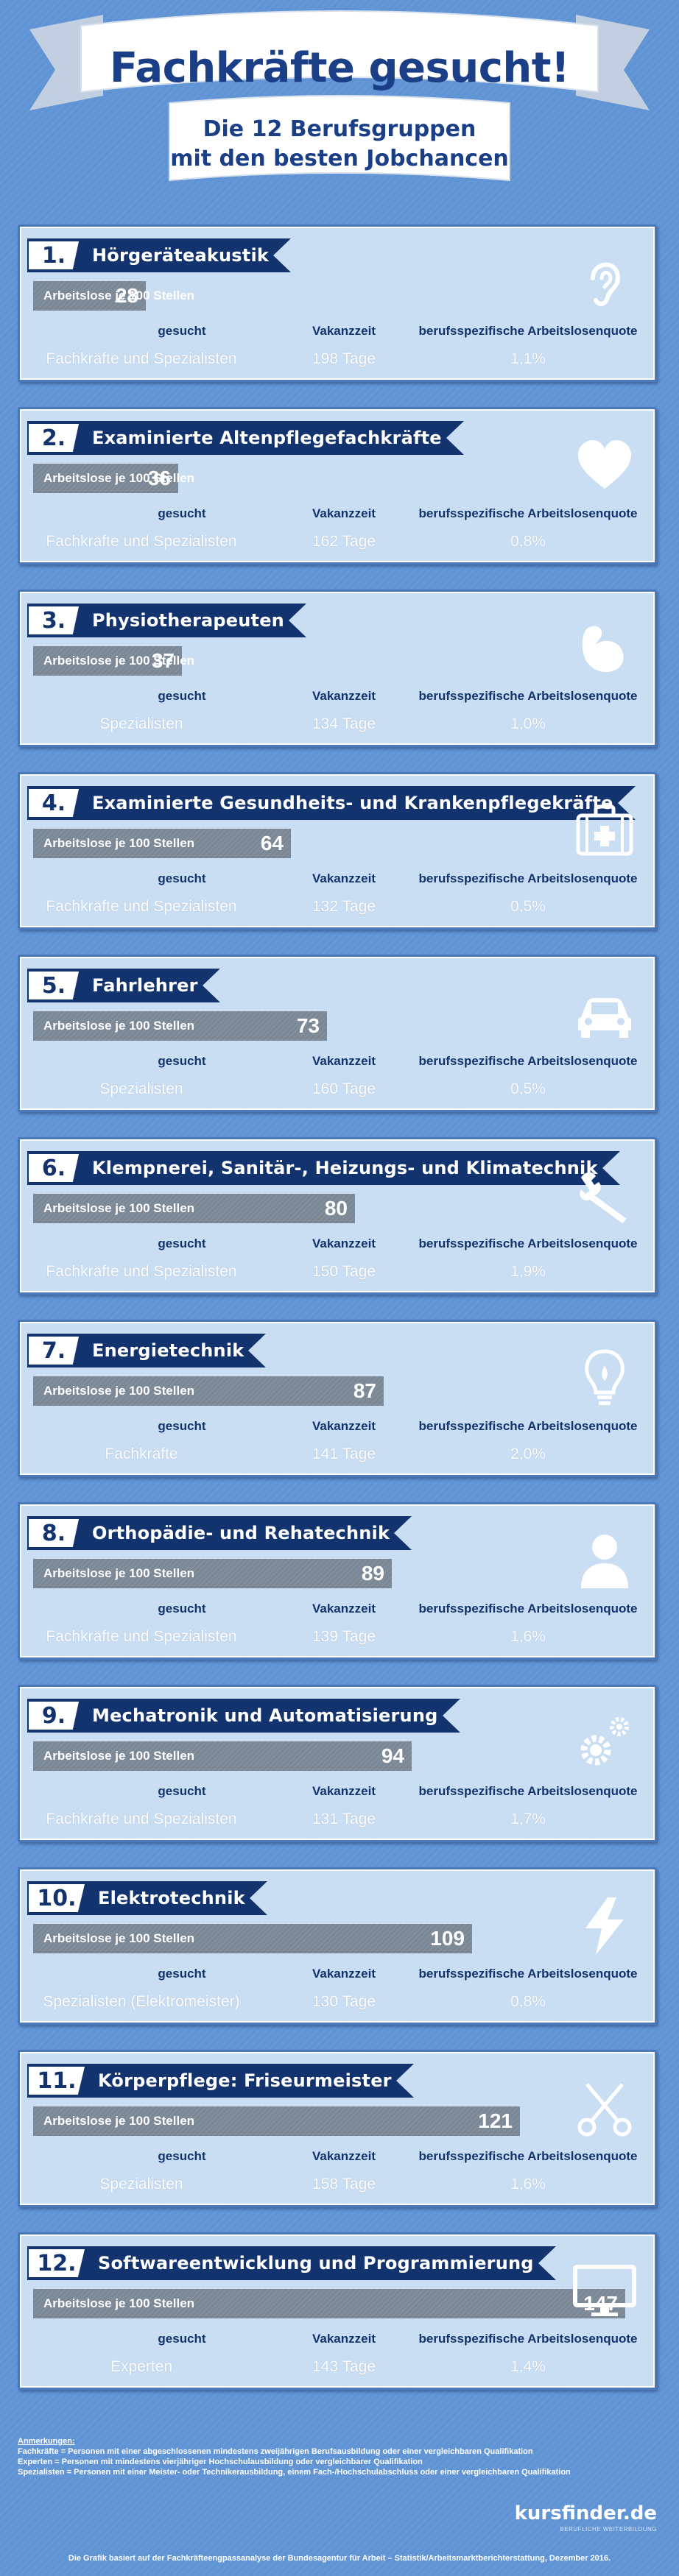  What do you see at coordinates (604, 2108) in the screenshot?
I see `scissors-icon` at bounding box center [604, 2108].